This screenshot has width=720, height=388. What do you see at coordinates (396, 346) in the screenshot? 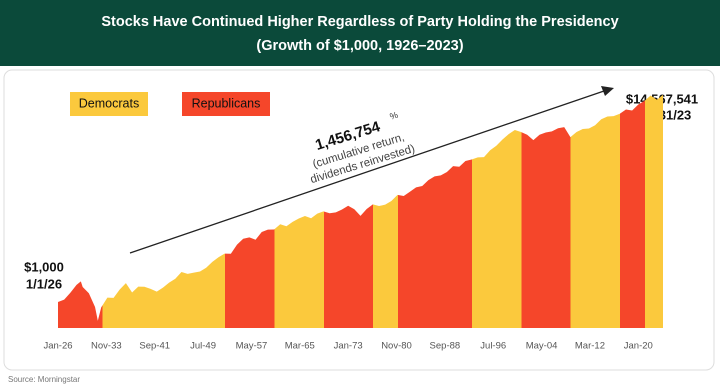
I see `x-tick-label: Nov-80` at bounding box center [396, 346].